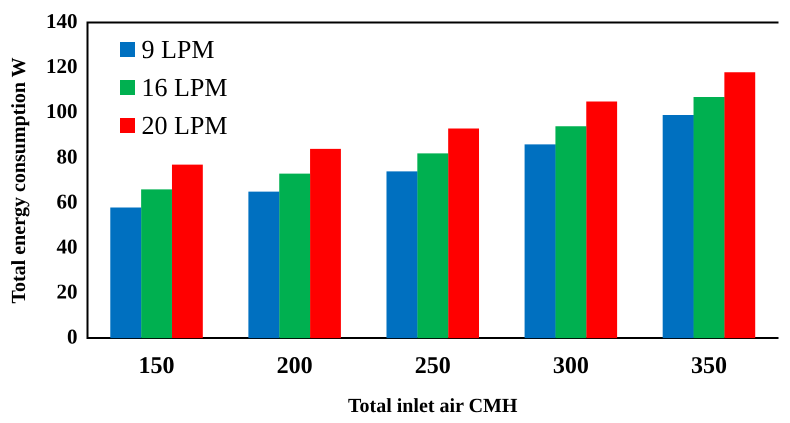  Describe the element at coordinates (67, 201) in the screenshot. I see `y-tick-label: 60` at that location.